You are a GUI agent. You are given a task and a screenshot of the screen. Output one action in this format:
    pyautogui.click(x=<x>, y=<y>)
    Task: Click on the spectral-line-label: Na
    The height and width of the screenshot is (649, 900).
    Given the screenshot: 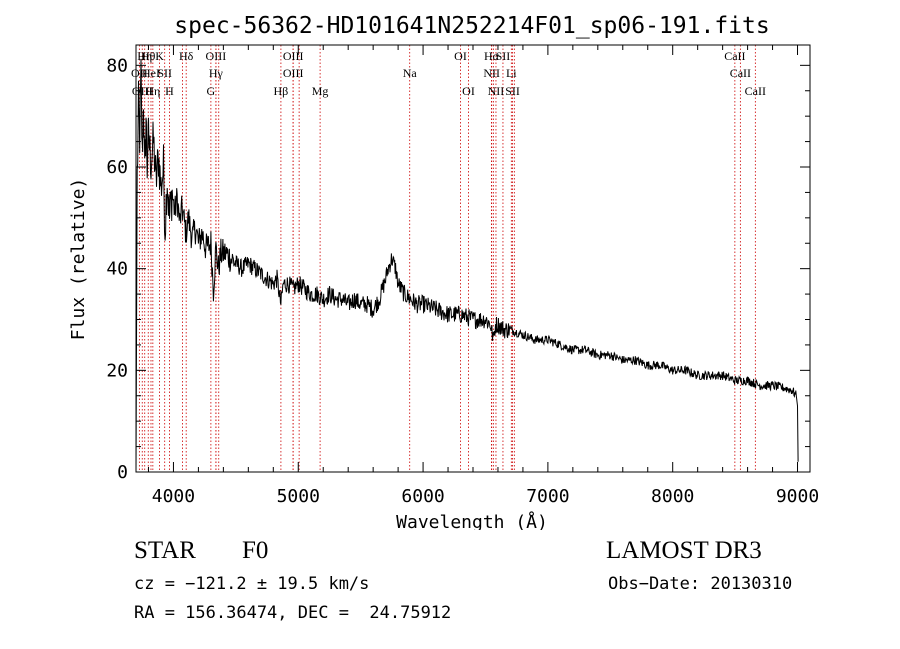 What is the action you would take?
    pyautogui.click(x=410, y=73)
    